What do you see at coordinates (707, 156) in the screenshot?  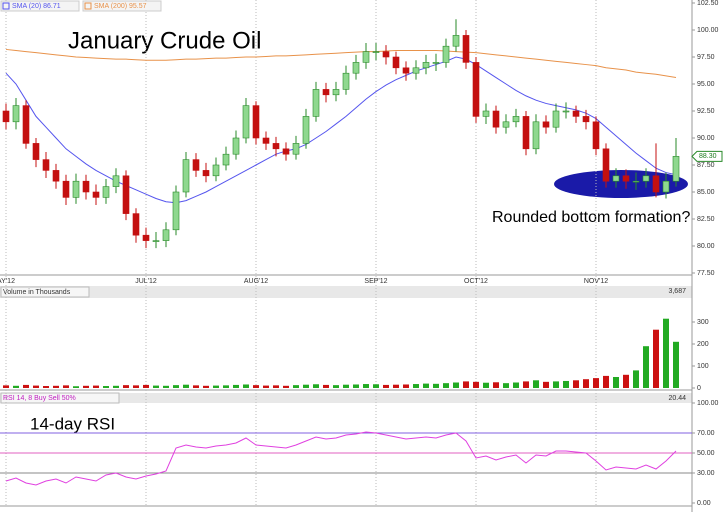 I see `last-price-pointer` at bounding box center [707, 156].